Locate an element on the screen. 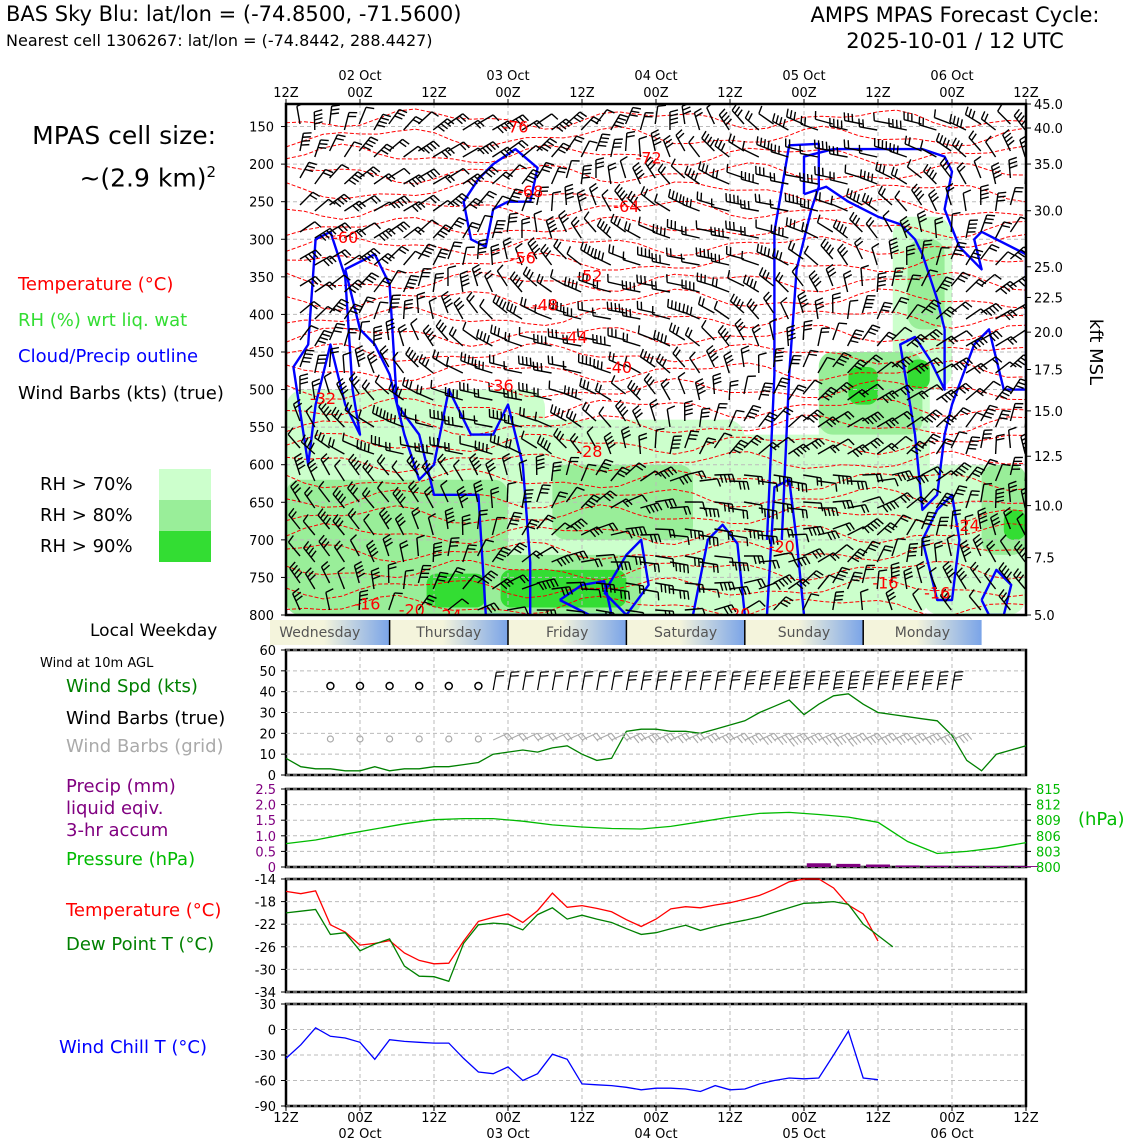 The width and height of the screenshot is (1140, 1140). bottom-date-label: 03 Oct is located at coordinates (507, 1133).